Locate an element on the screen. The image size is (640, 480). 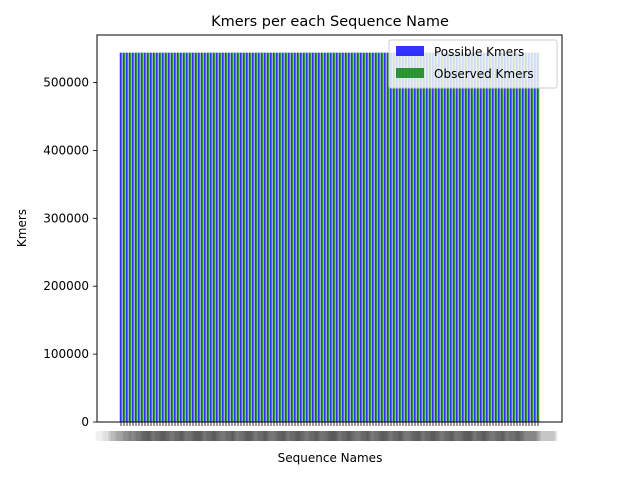
legend-swatch-observed is located at coordinates (410, 73).